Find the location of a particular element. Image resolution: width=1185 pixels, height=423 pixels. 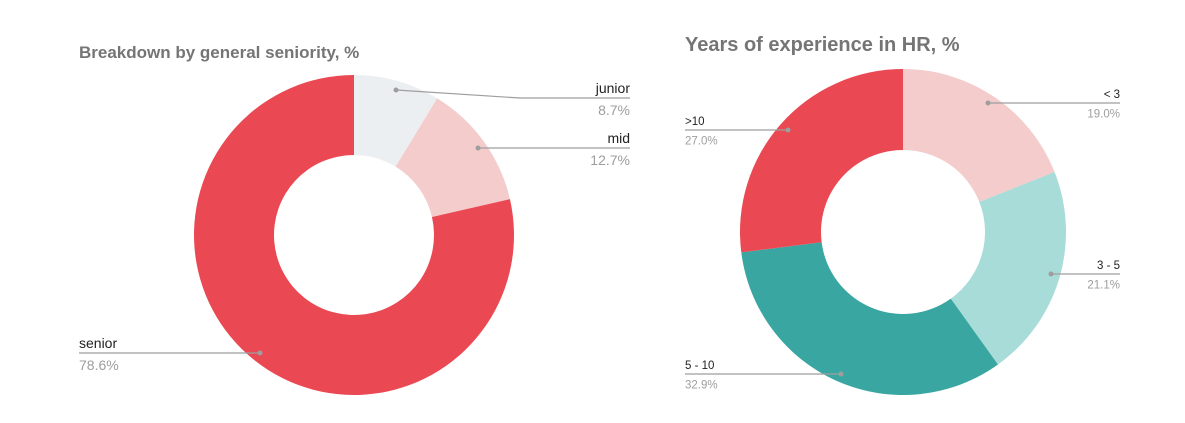

slice-gt10 is located at coordinates (821, 161).